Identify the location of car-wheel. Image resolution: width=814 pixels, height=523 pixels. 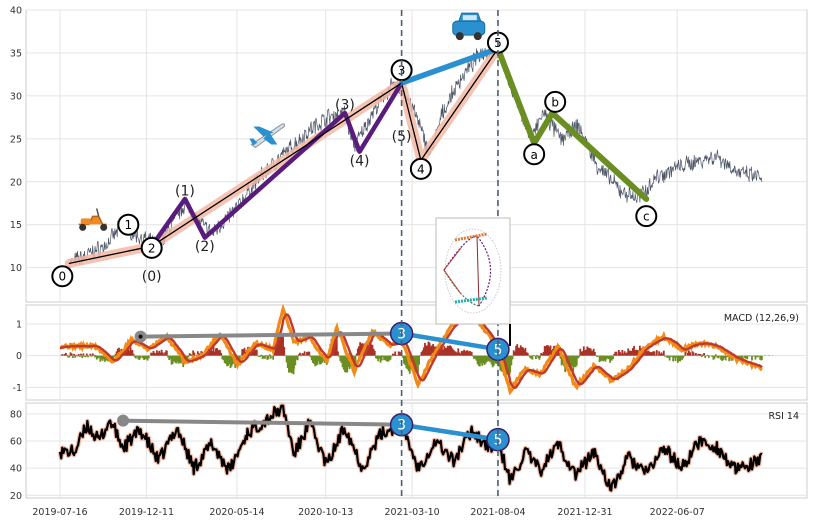
(477, 36).